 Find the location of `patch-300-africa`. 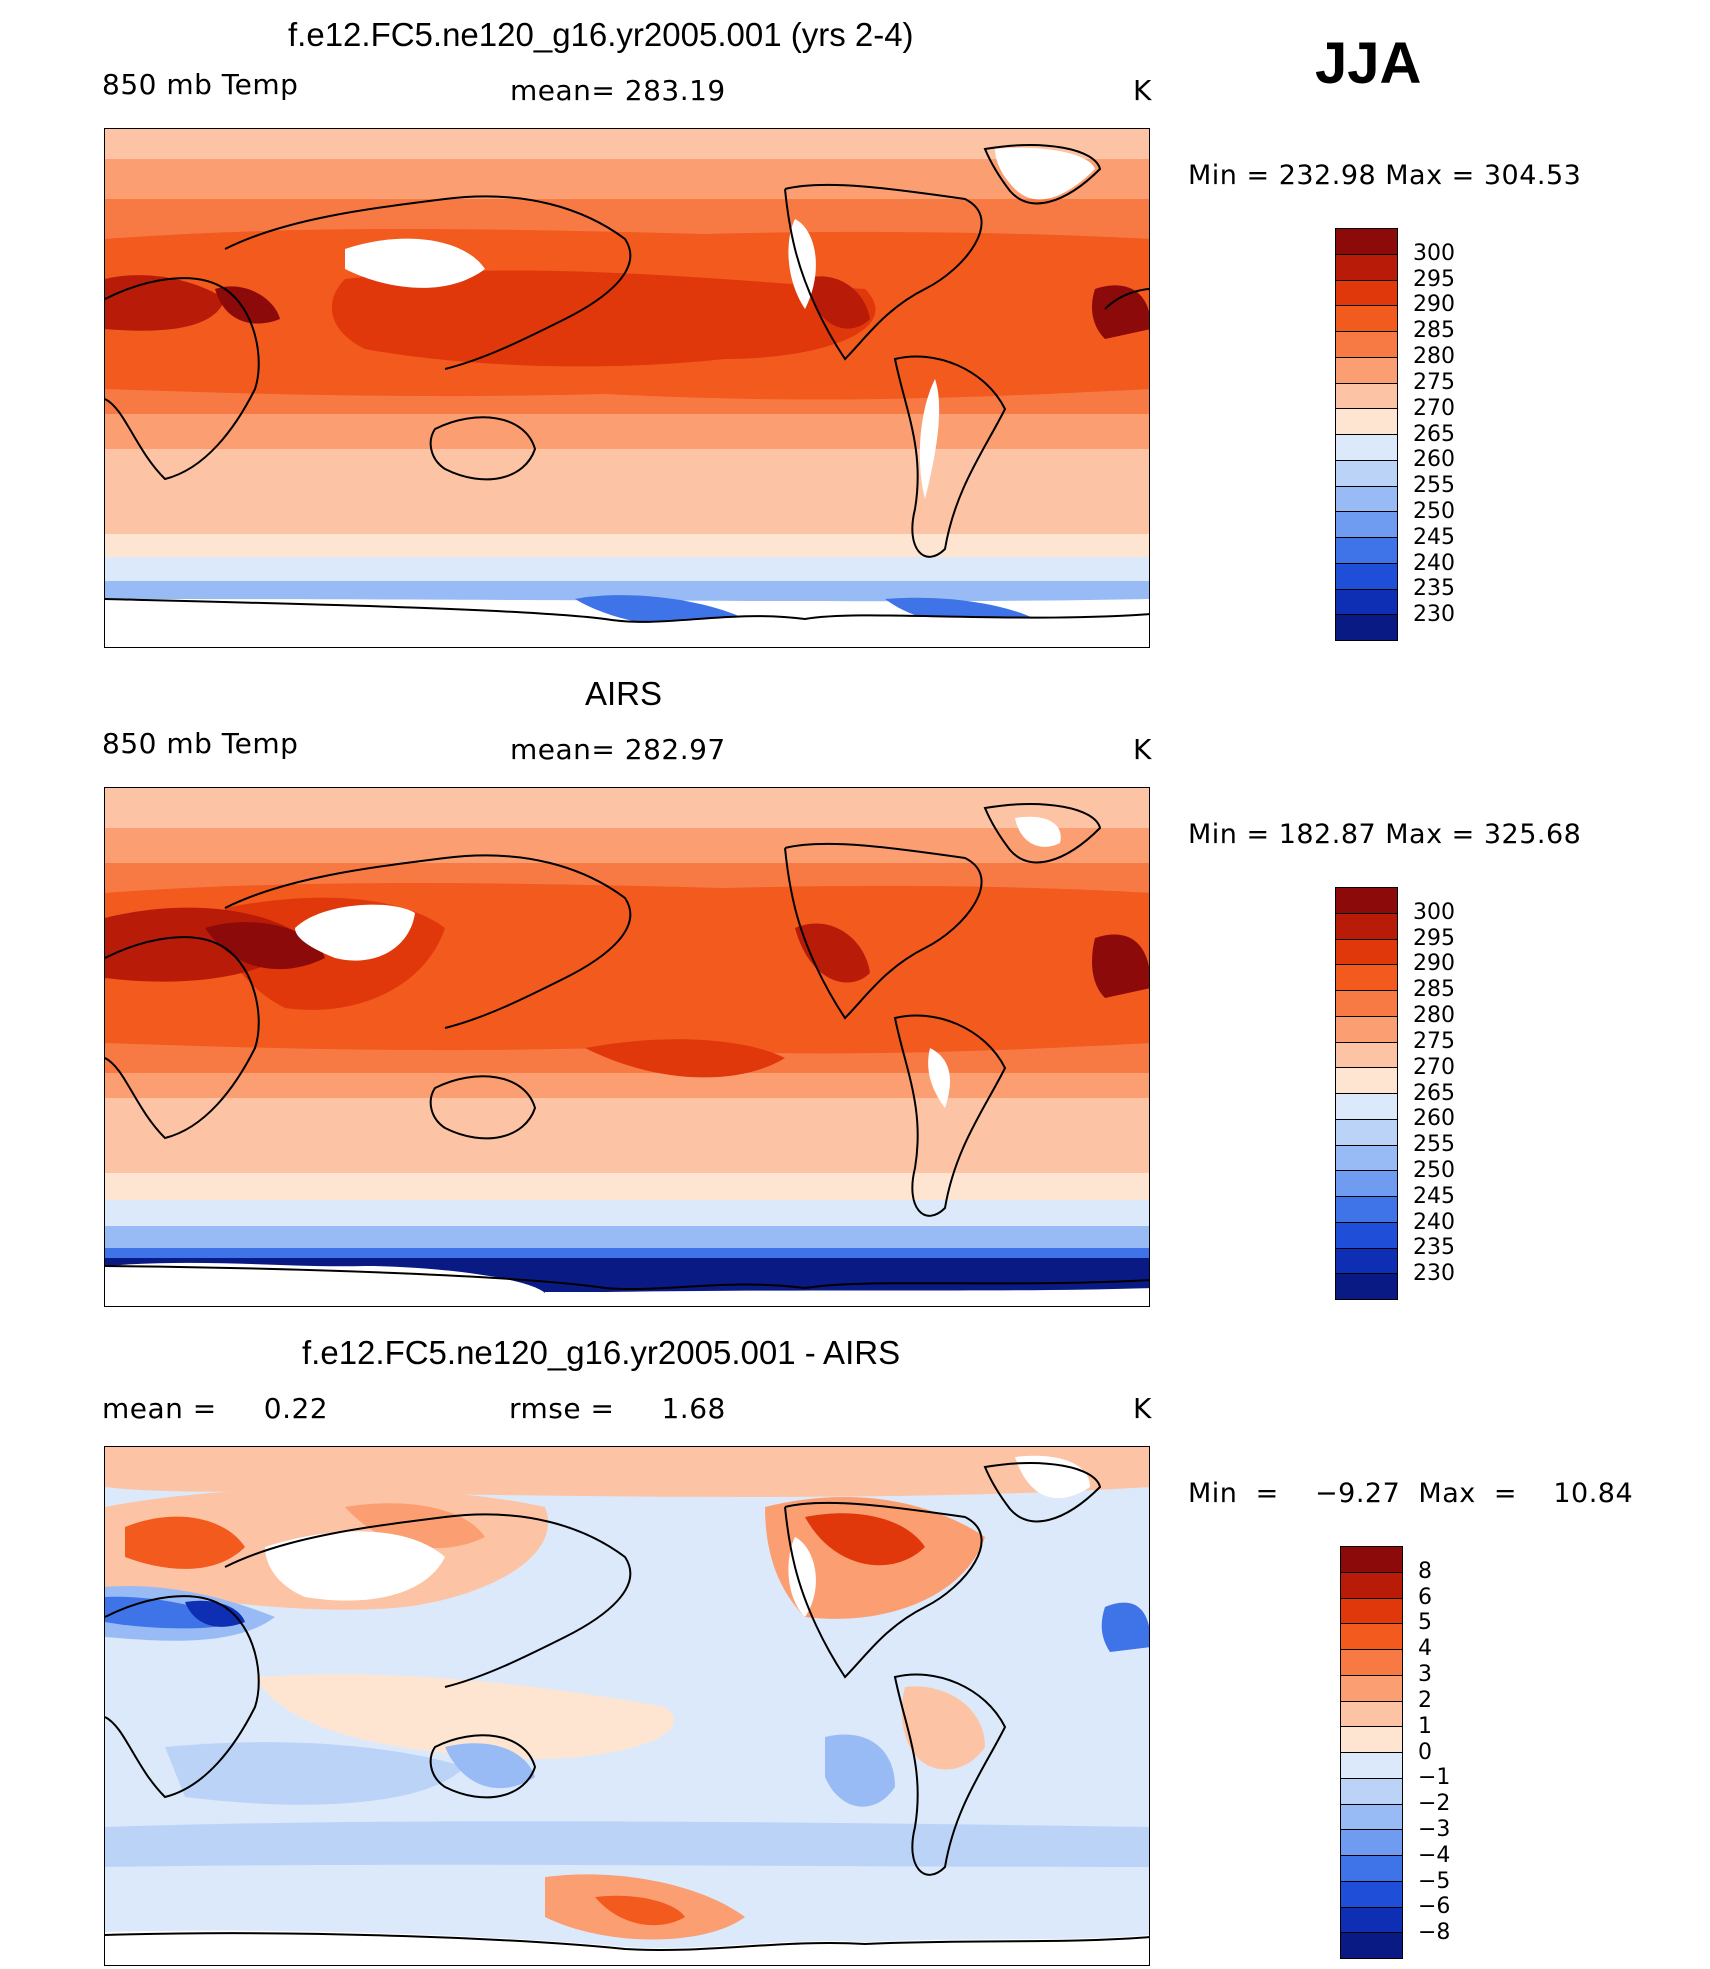

patch-300-africa is located at coordinates (165, 303).